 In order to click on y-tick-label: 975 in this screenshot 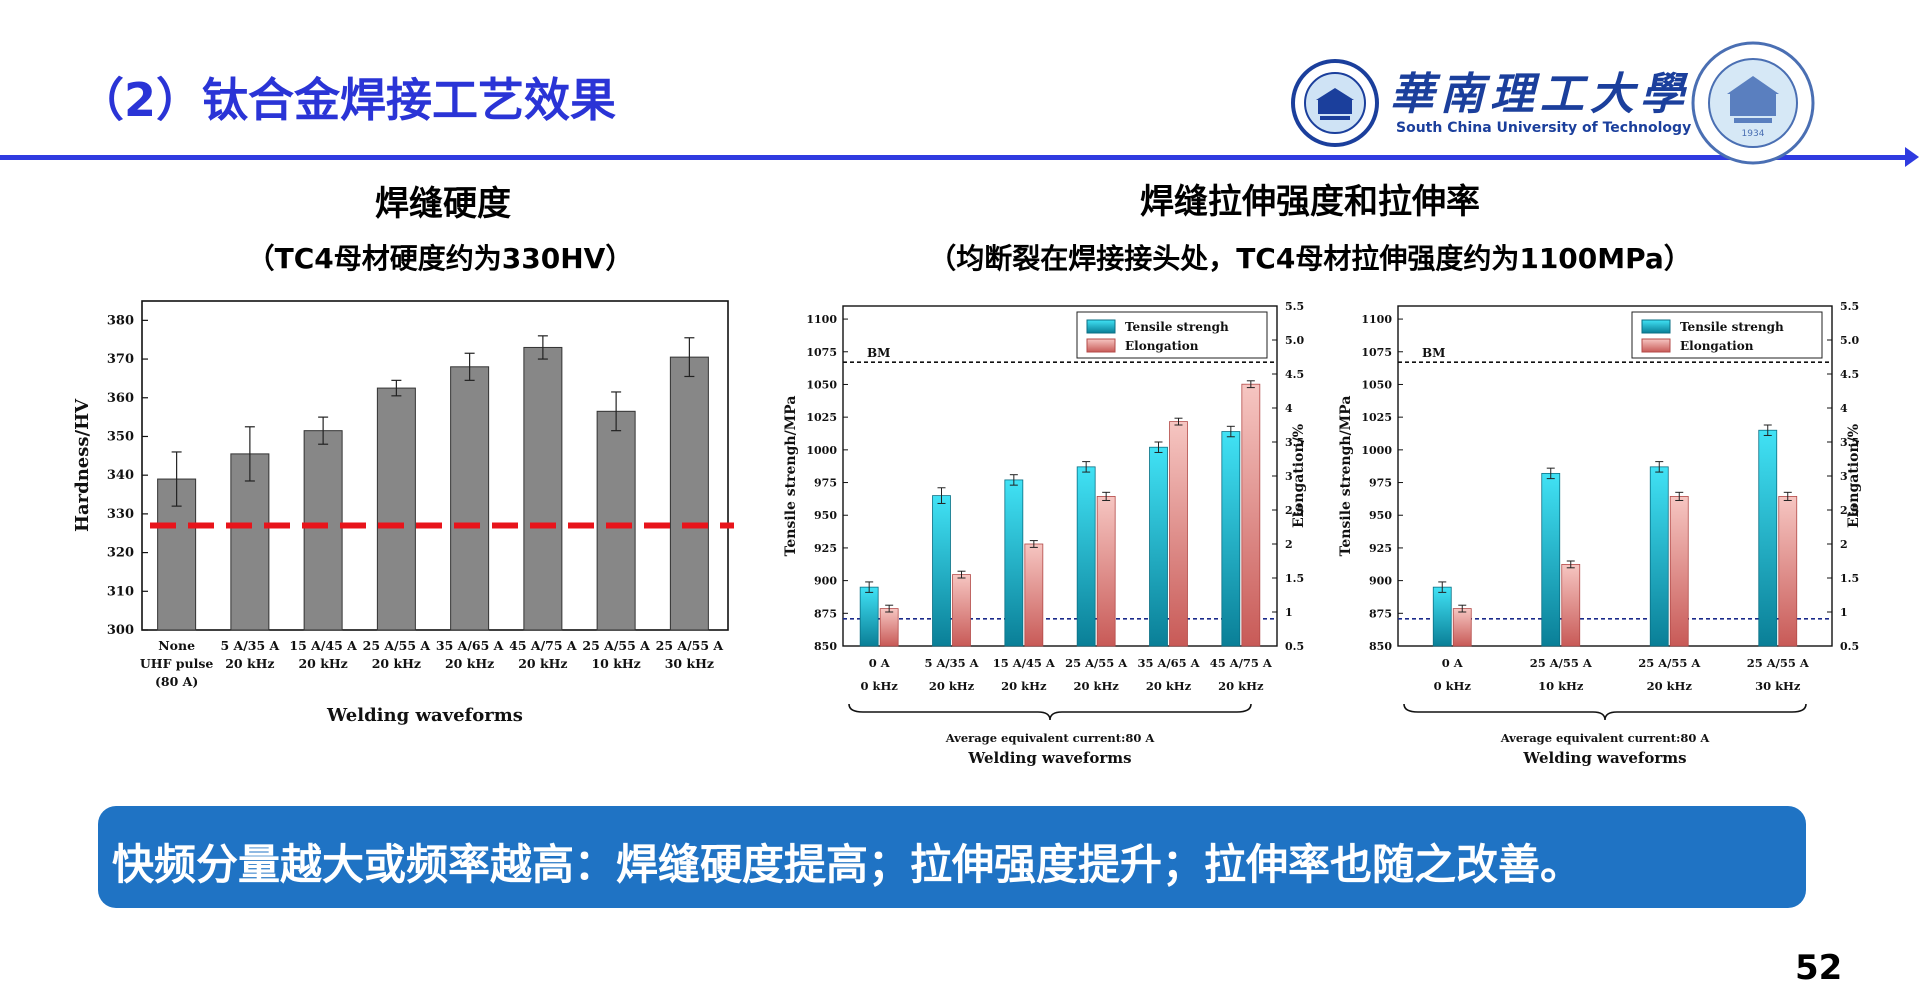, I will do `click(825, 483)`.